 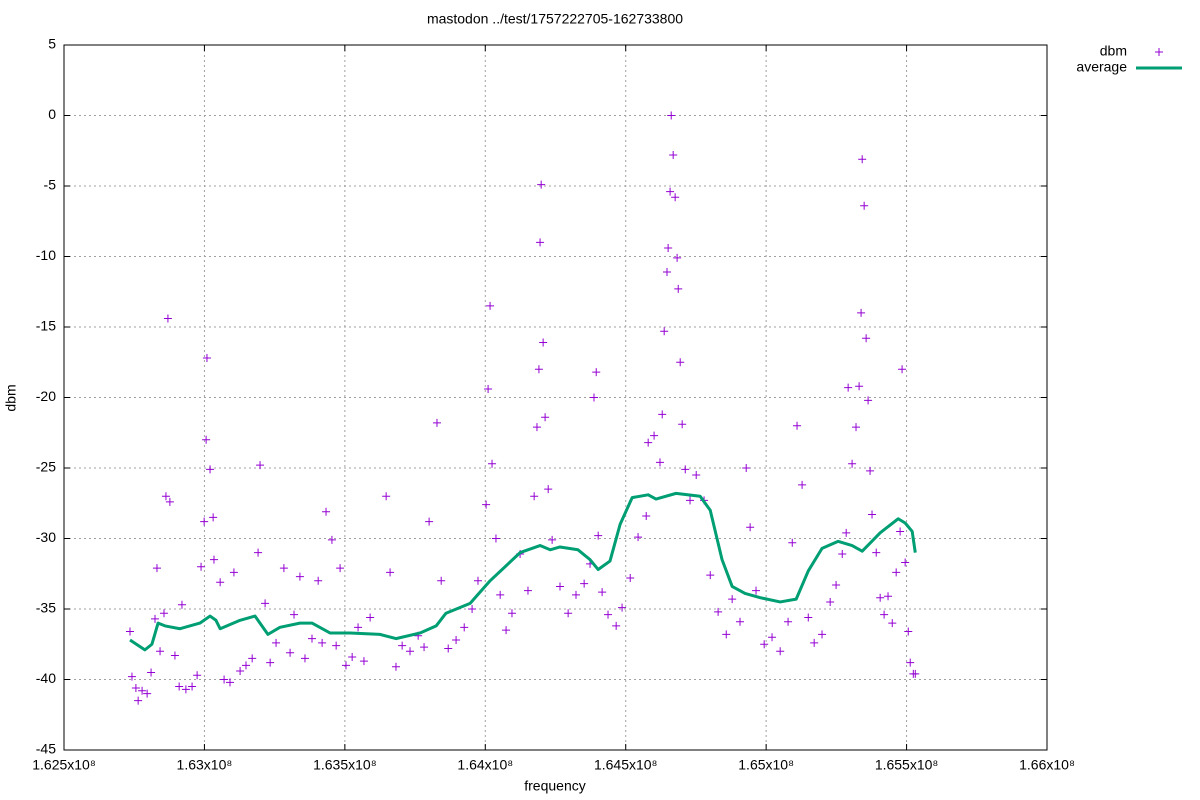 I want to click on y-tick-label: -10, so click(x=46, y=255).